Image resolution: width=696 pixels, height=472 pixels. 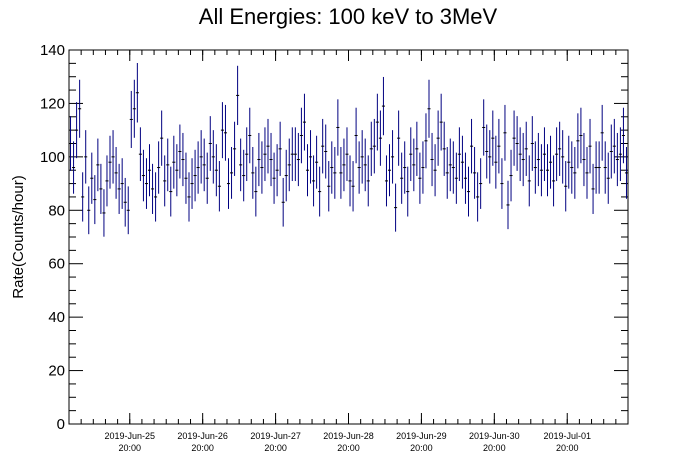 What do you see at coordinates (52, 50) in the screenshot?
I see `y-tick-label: 140` at bounding box center [52, 50].